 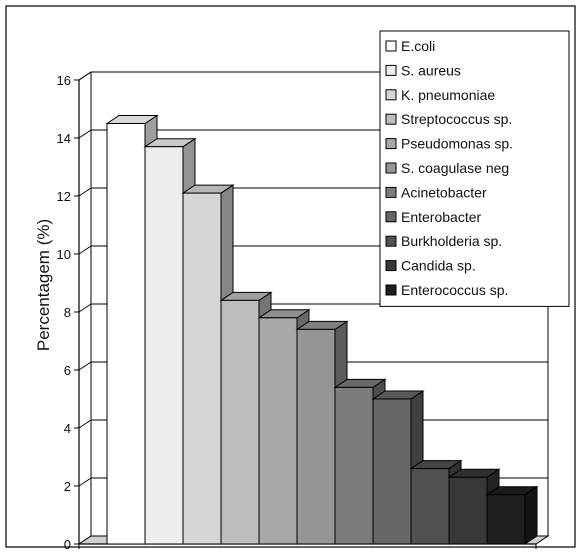 I want to click on legend-item: Streptococcus sp., so click(x=448, y=119).